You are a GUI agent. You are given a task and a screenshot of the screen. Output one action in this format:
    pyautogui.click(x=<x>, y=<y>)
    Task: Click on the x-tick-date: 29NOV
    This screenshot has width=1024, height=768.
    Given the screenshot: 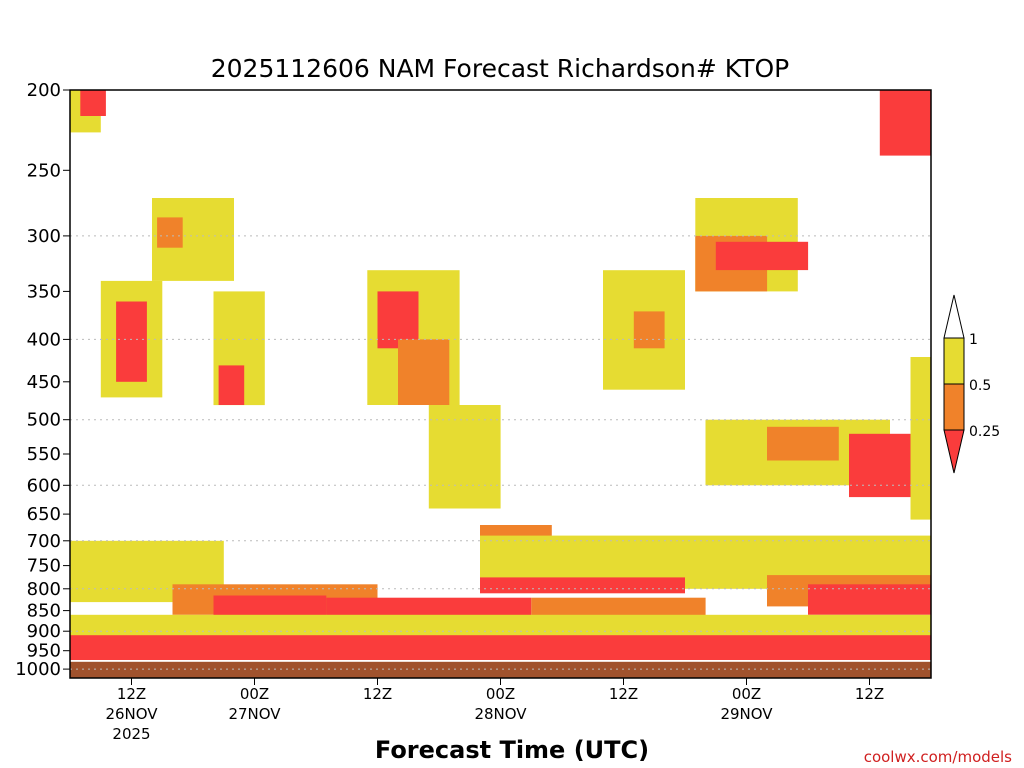 What is the action you would take?
    pyautogui.click(x=746, y=714)
    